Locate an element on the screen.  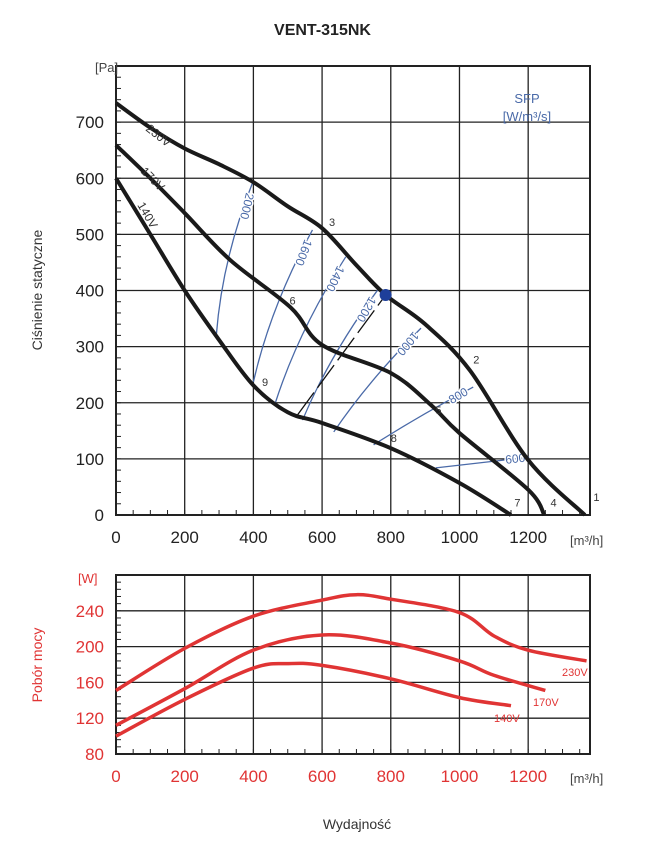
point-label: 4 is located at coordinates (554, 504).